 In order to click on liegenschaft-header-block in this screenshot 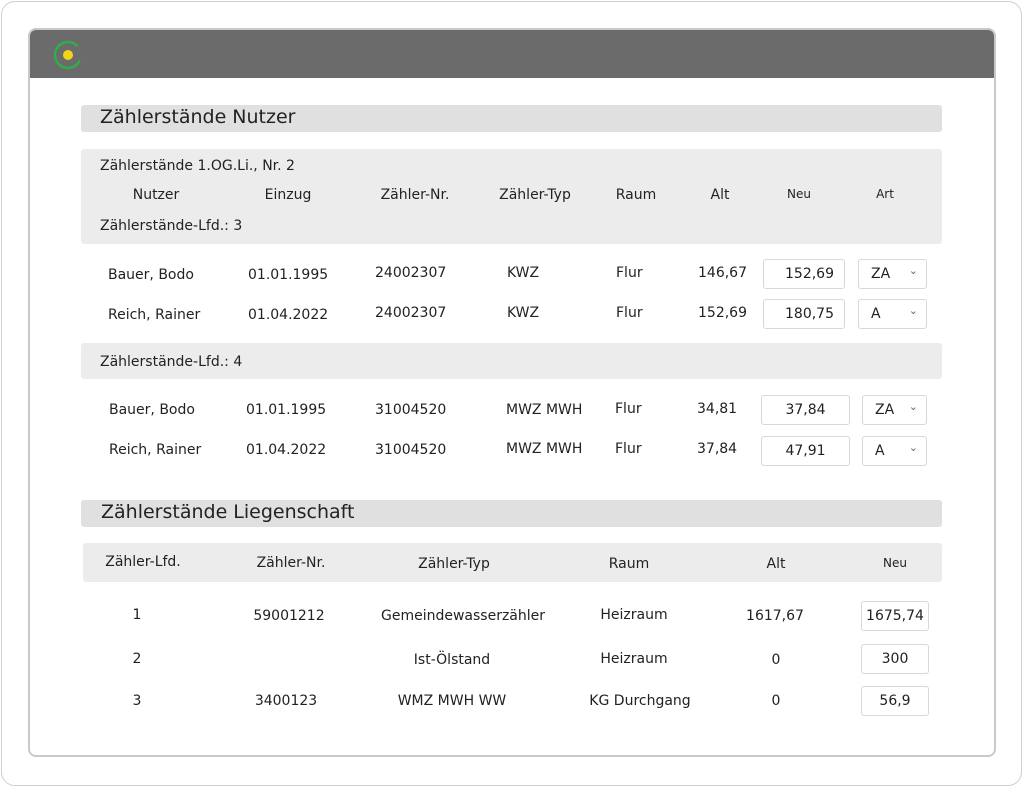, I will do `click(512, 562)`.